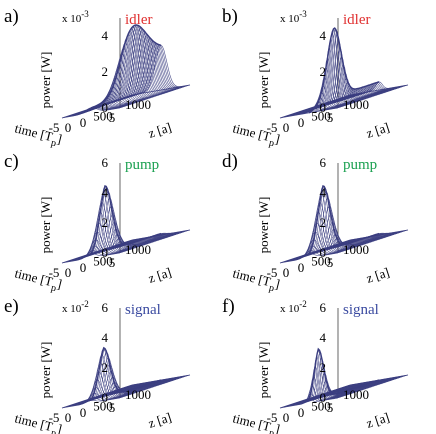  What do you see at coordinates (230, 16) in the screenshot?
I see `panel-label: b)` at bounding box center [230, 16].